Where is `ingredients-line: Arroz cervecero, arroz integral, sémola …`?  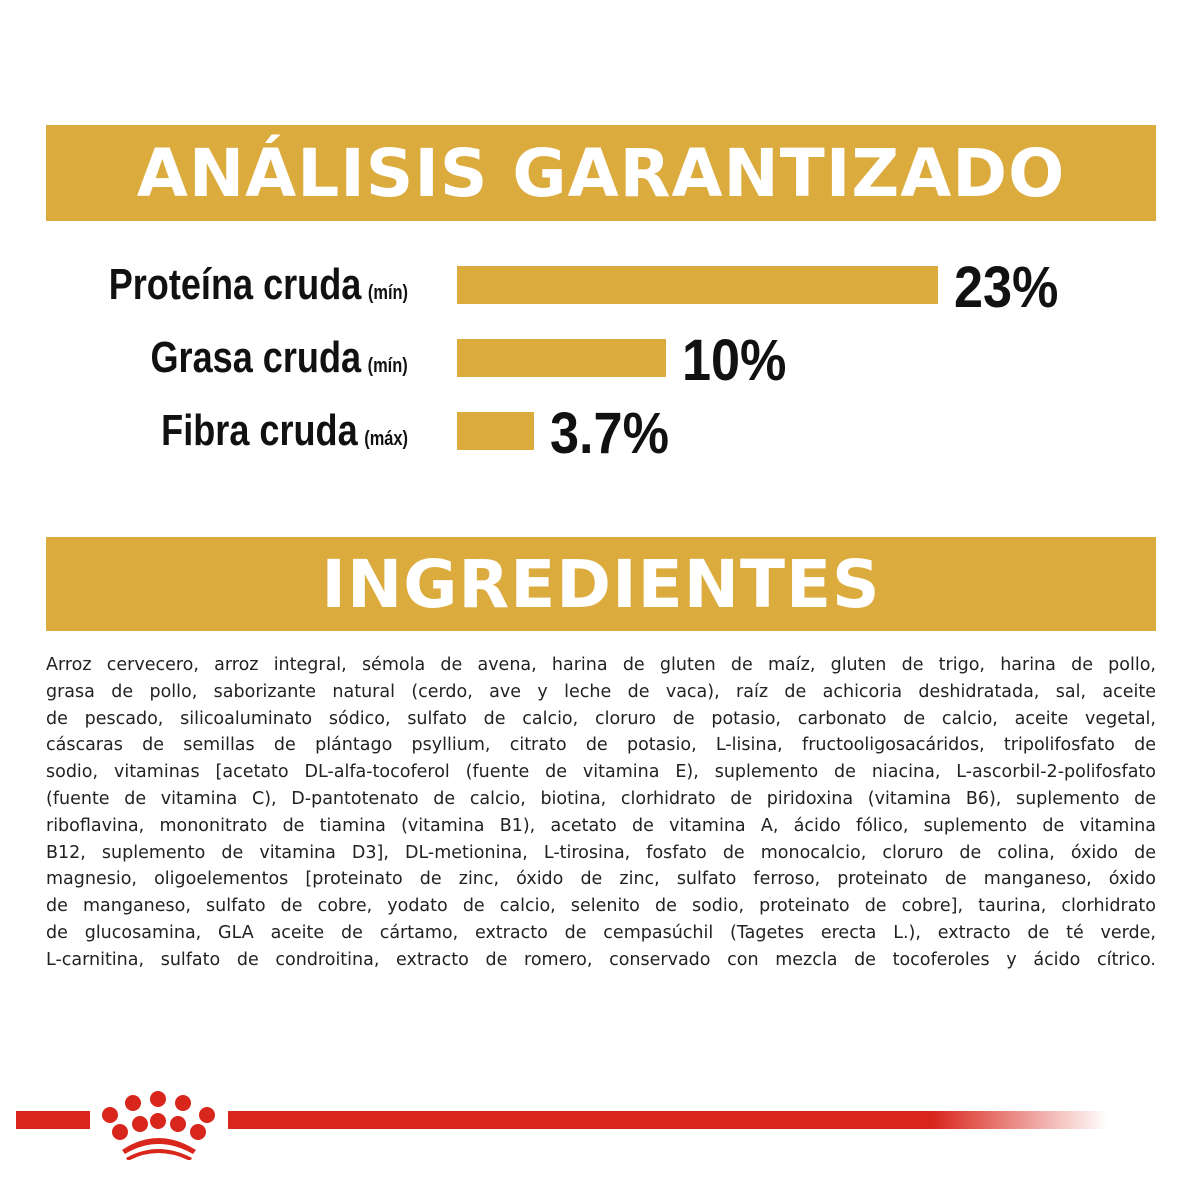
ingredients-line: Arroz cervecero, arroz integral, sémola … is located at coordinates (601, 665).